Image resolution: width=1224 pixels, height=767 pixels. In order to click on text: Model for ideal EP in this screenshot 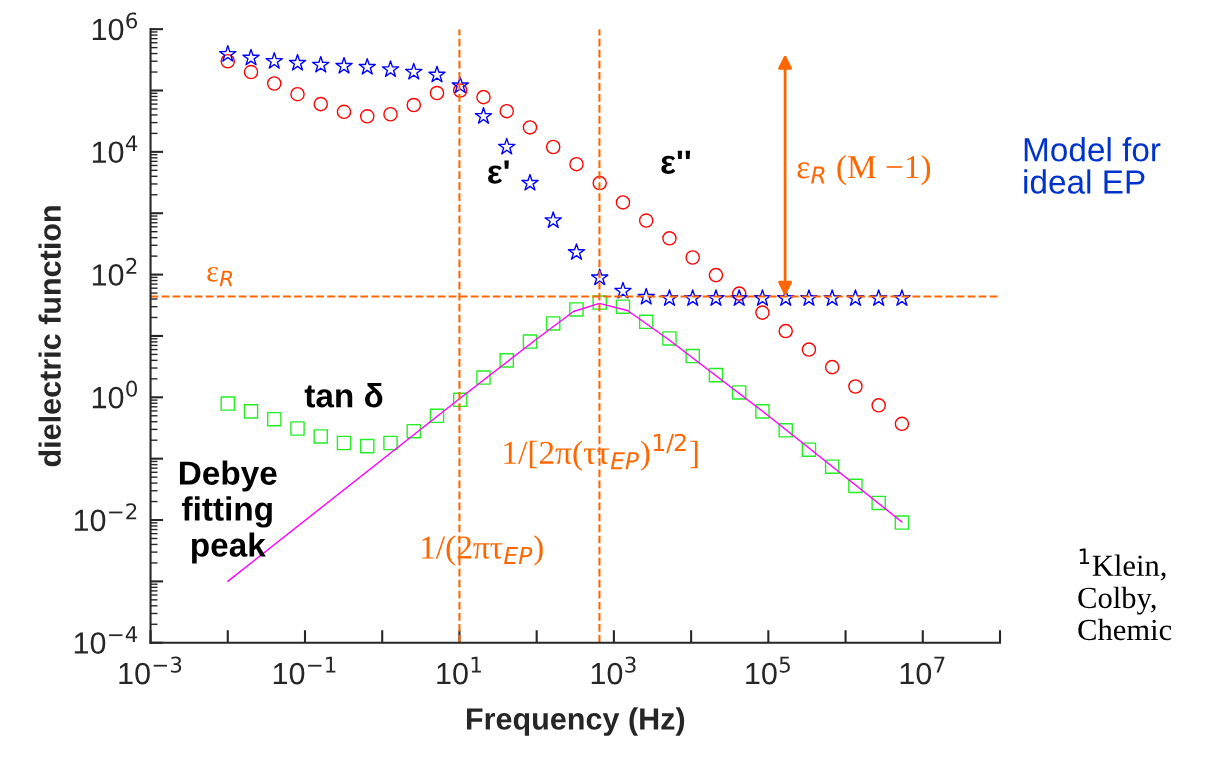, I will do `click(1092, 165)`.